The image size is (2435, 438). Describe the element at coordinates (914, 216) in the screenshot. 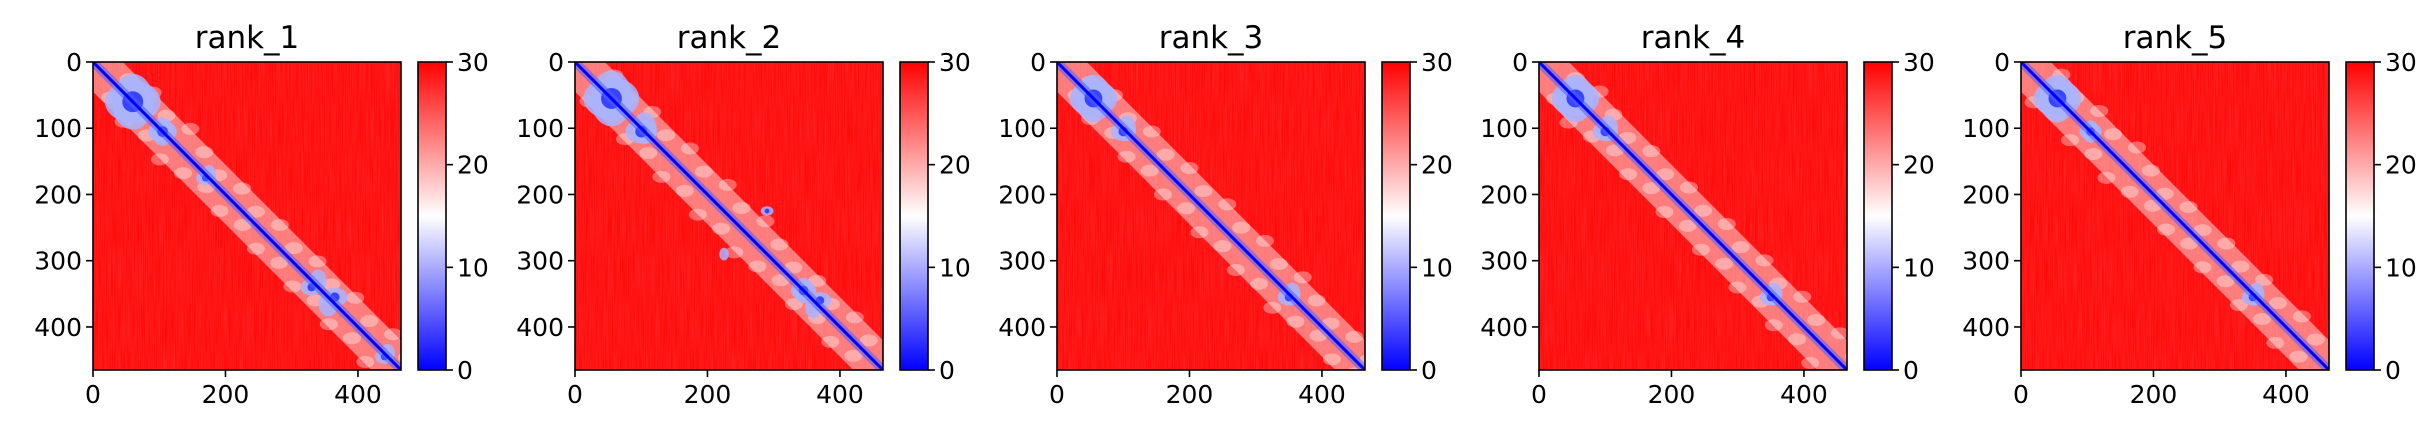

I see `colorbar-frame` at that location.